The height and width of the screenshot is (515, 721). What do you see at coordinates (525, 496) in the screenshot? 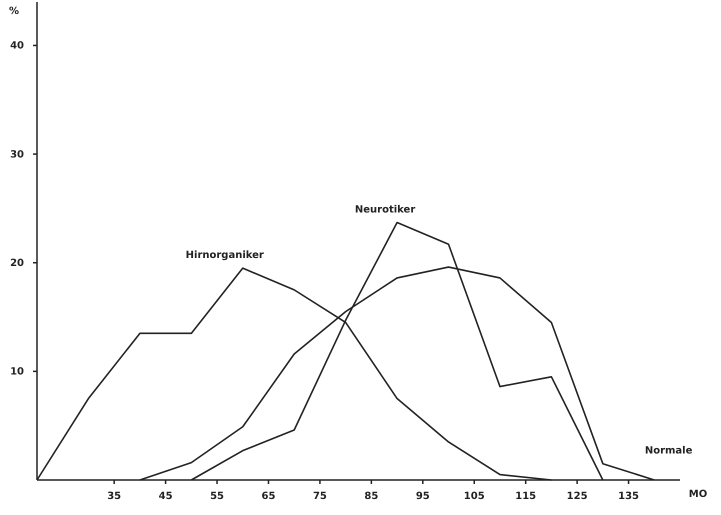
I see `x-tick-label: 115` at bounding box center [525, 496].